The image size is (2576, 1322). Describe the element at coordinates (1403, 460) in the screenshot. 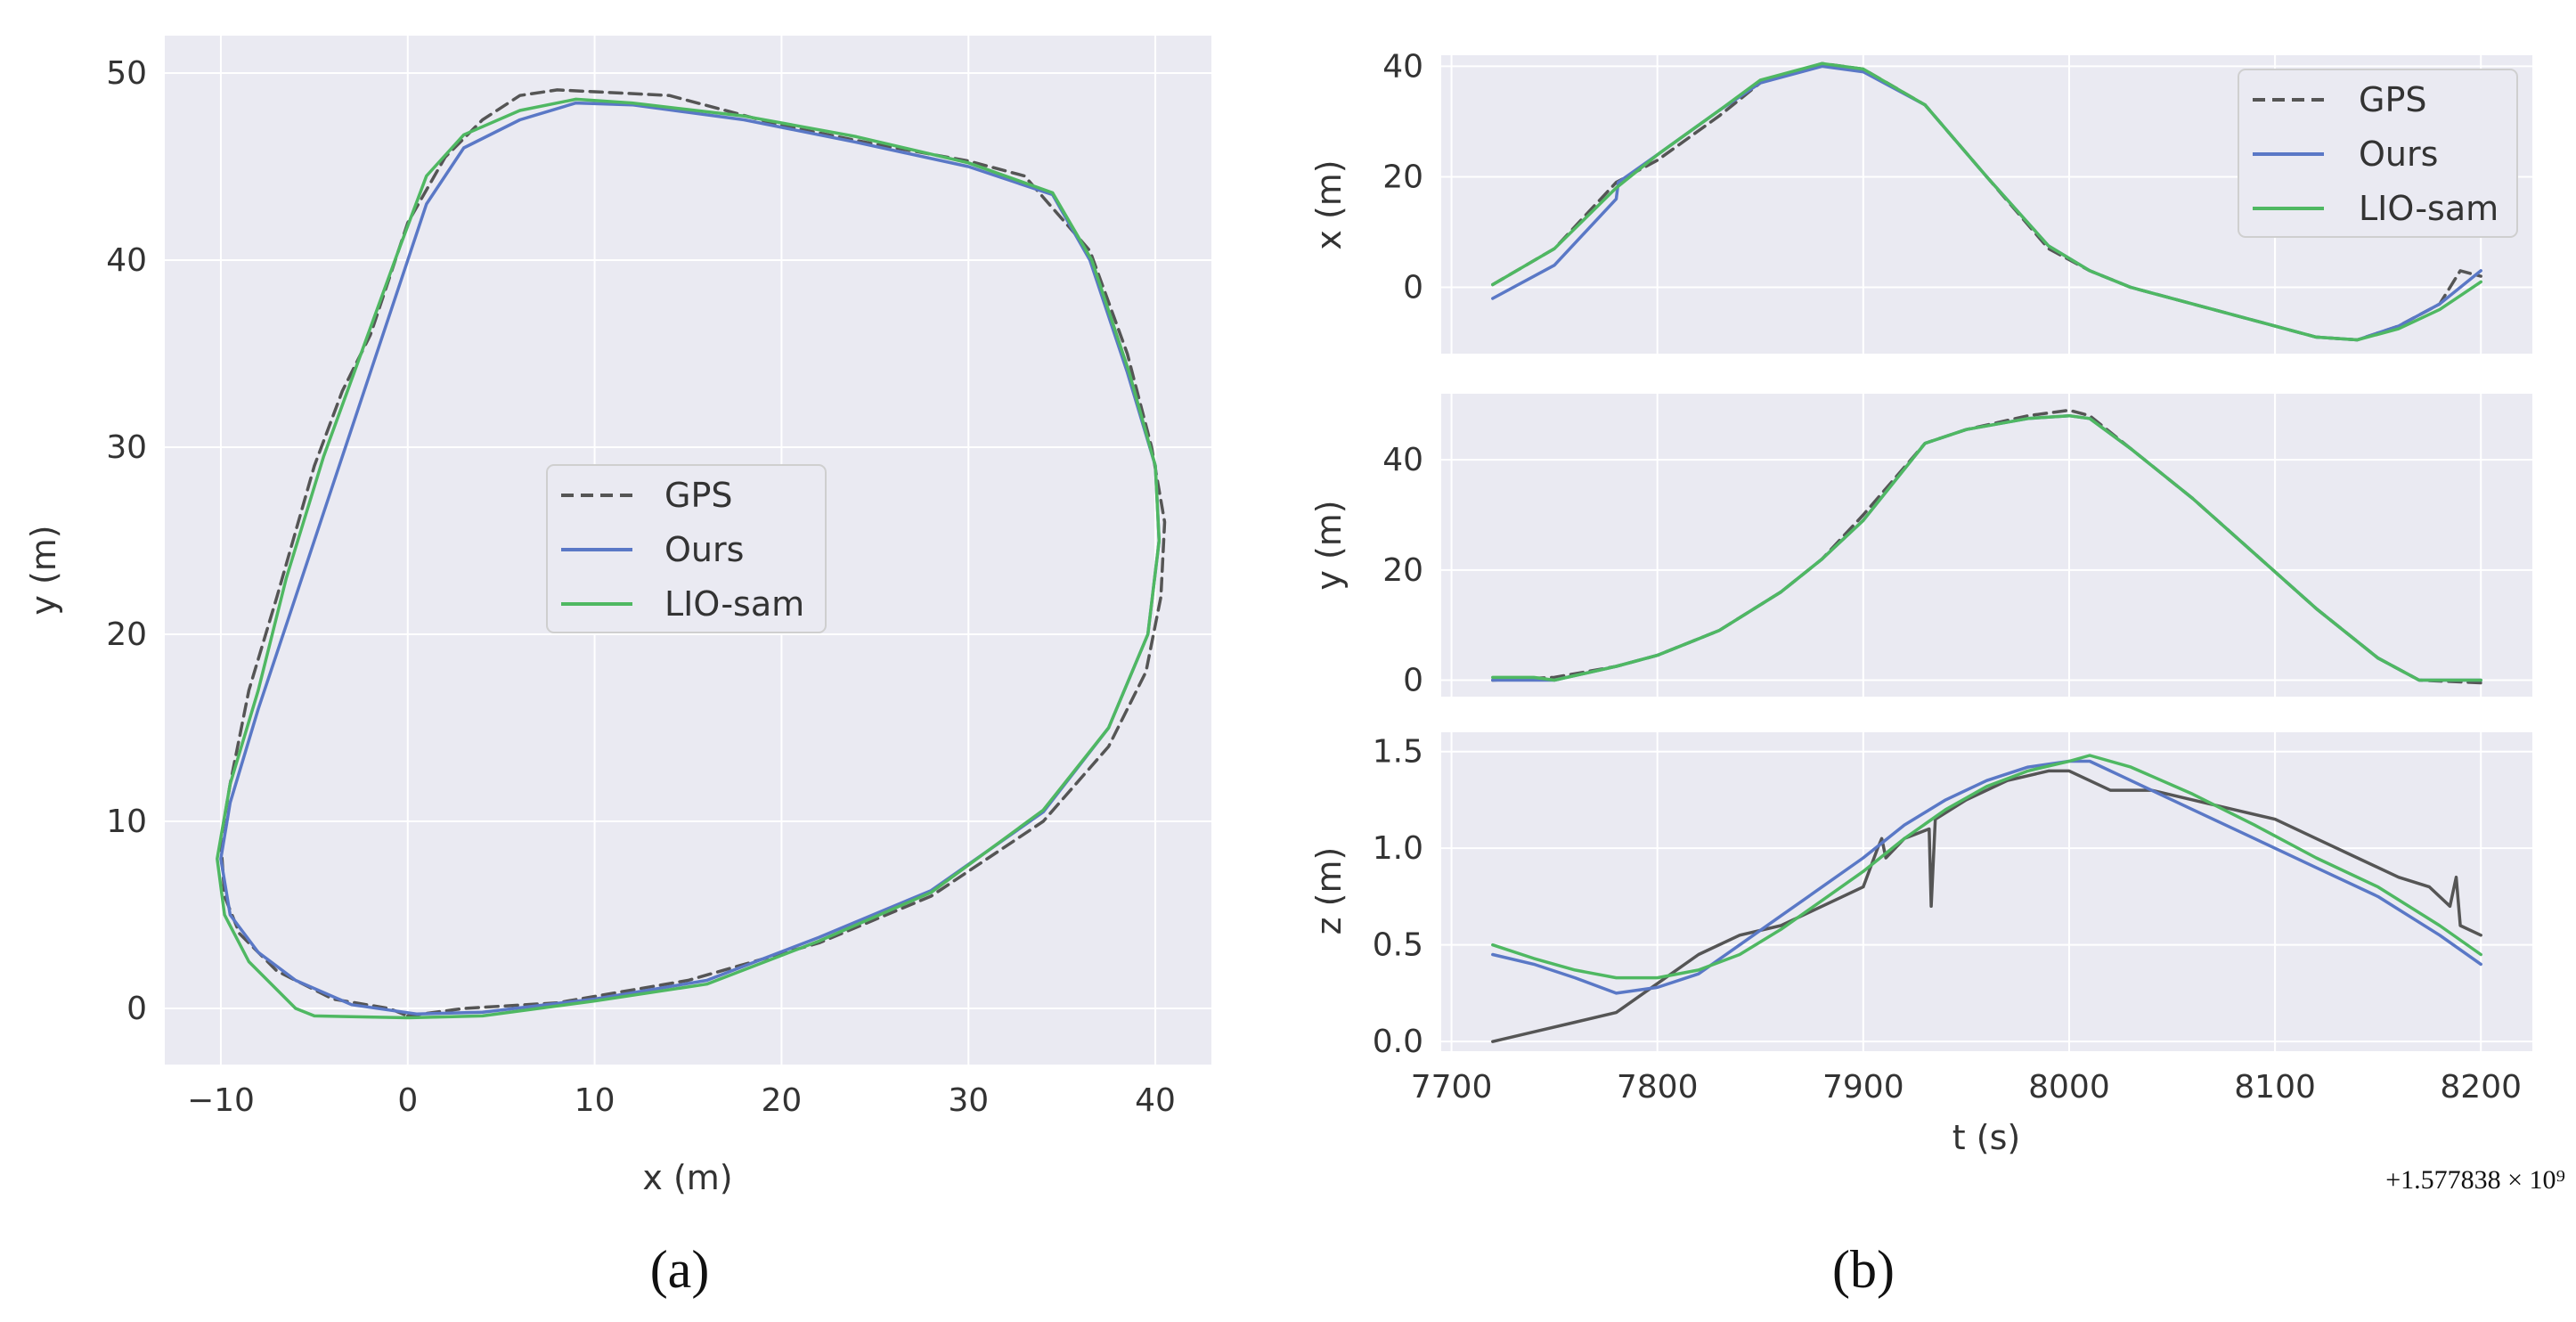

I see `chart-b-y-ytick-label: 40` at that location.